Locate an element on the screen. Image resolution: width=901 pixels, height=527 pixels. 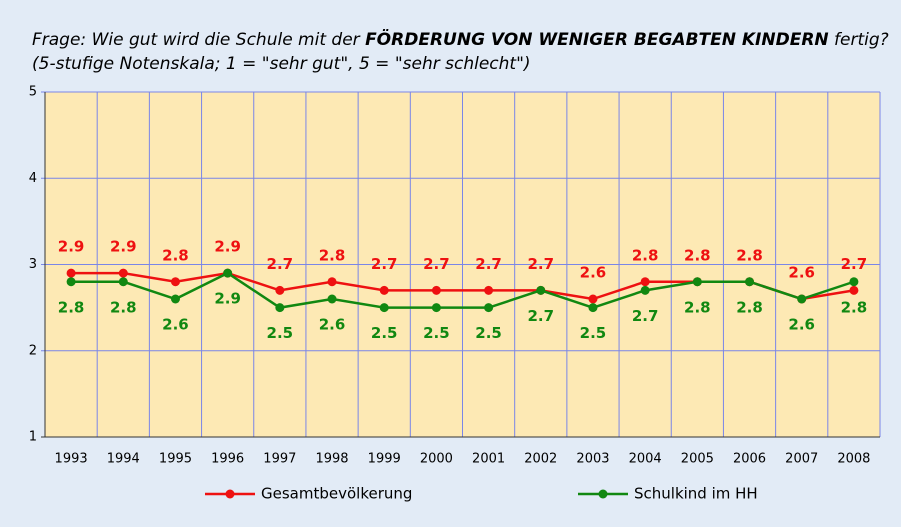
y-tick-label: 4 is located at coordinates (33, 178).